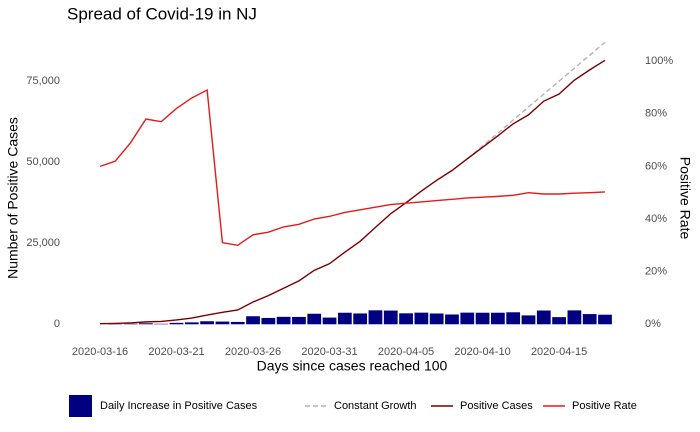  What do you see at coordinates (653, 324) in the screenshot?
I see `y2-tick-label: 0%` at bounding box center [653, 324].